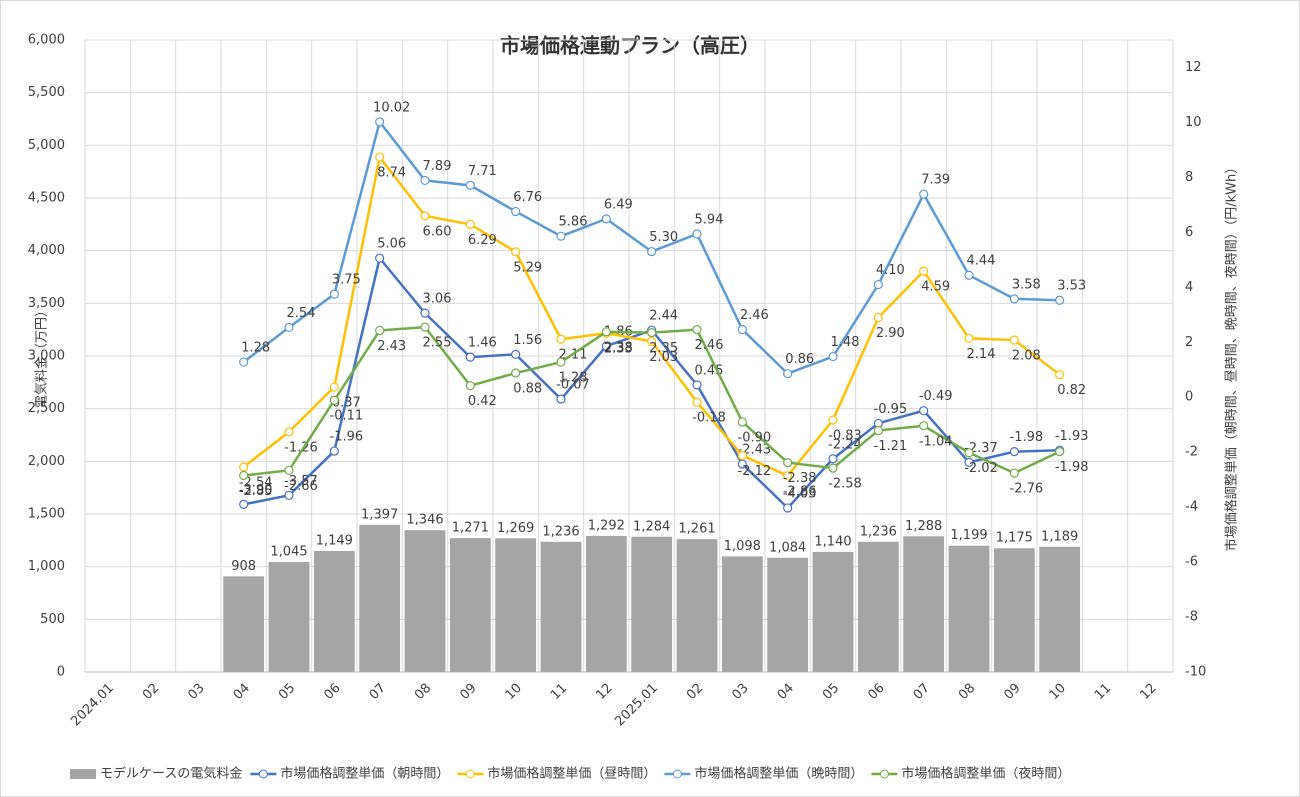 This screenshot has height=797, width=1300. I want to click on bar-value-label: 1,140, so click(832, 541).